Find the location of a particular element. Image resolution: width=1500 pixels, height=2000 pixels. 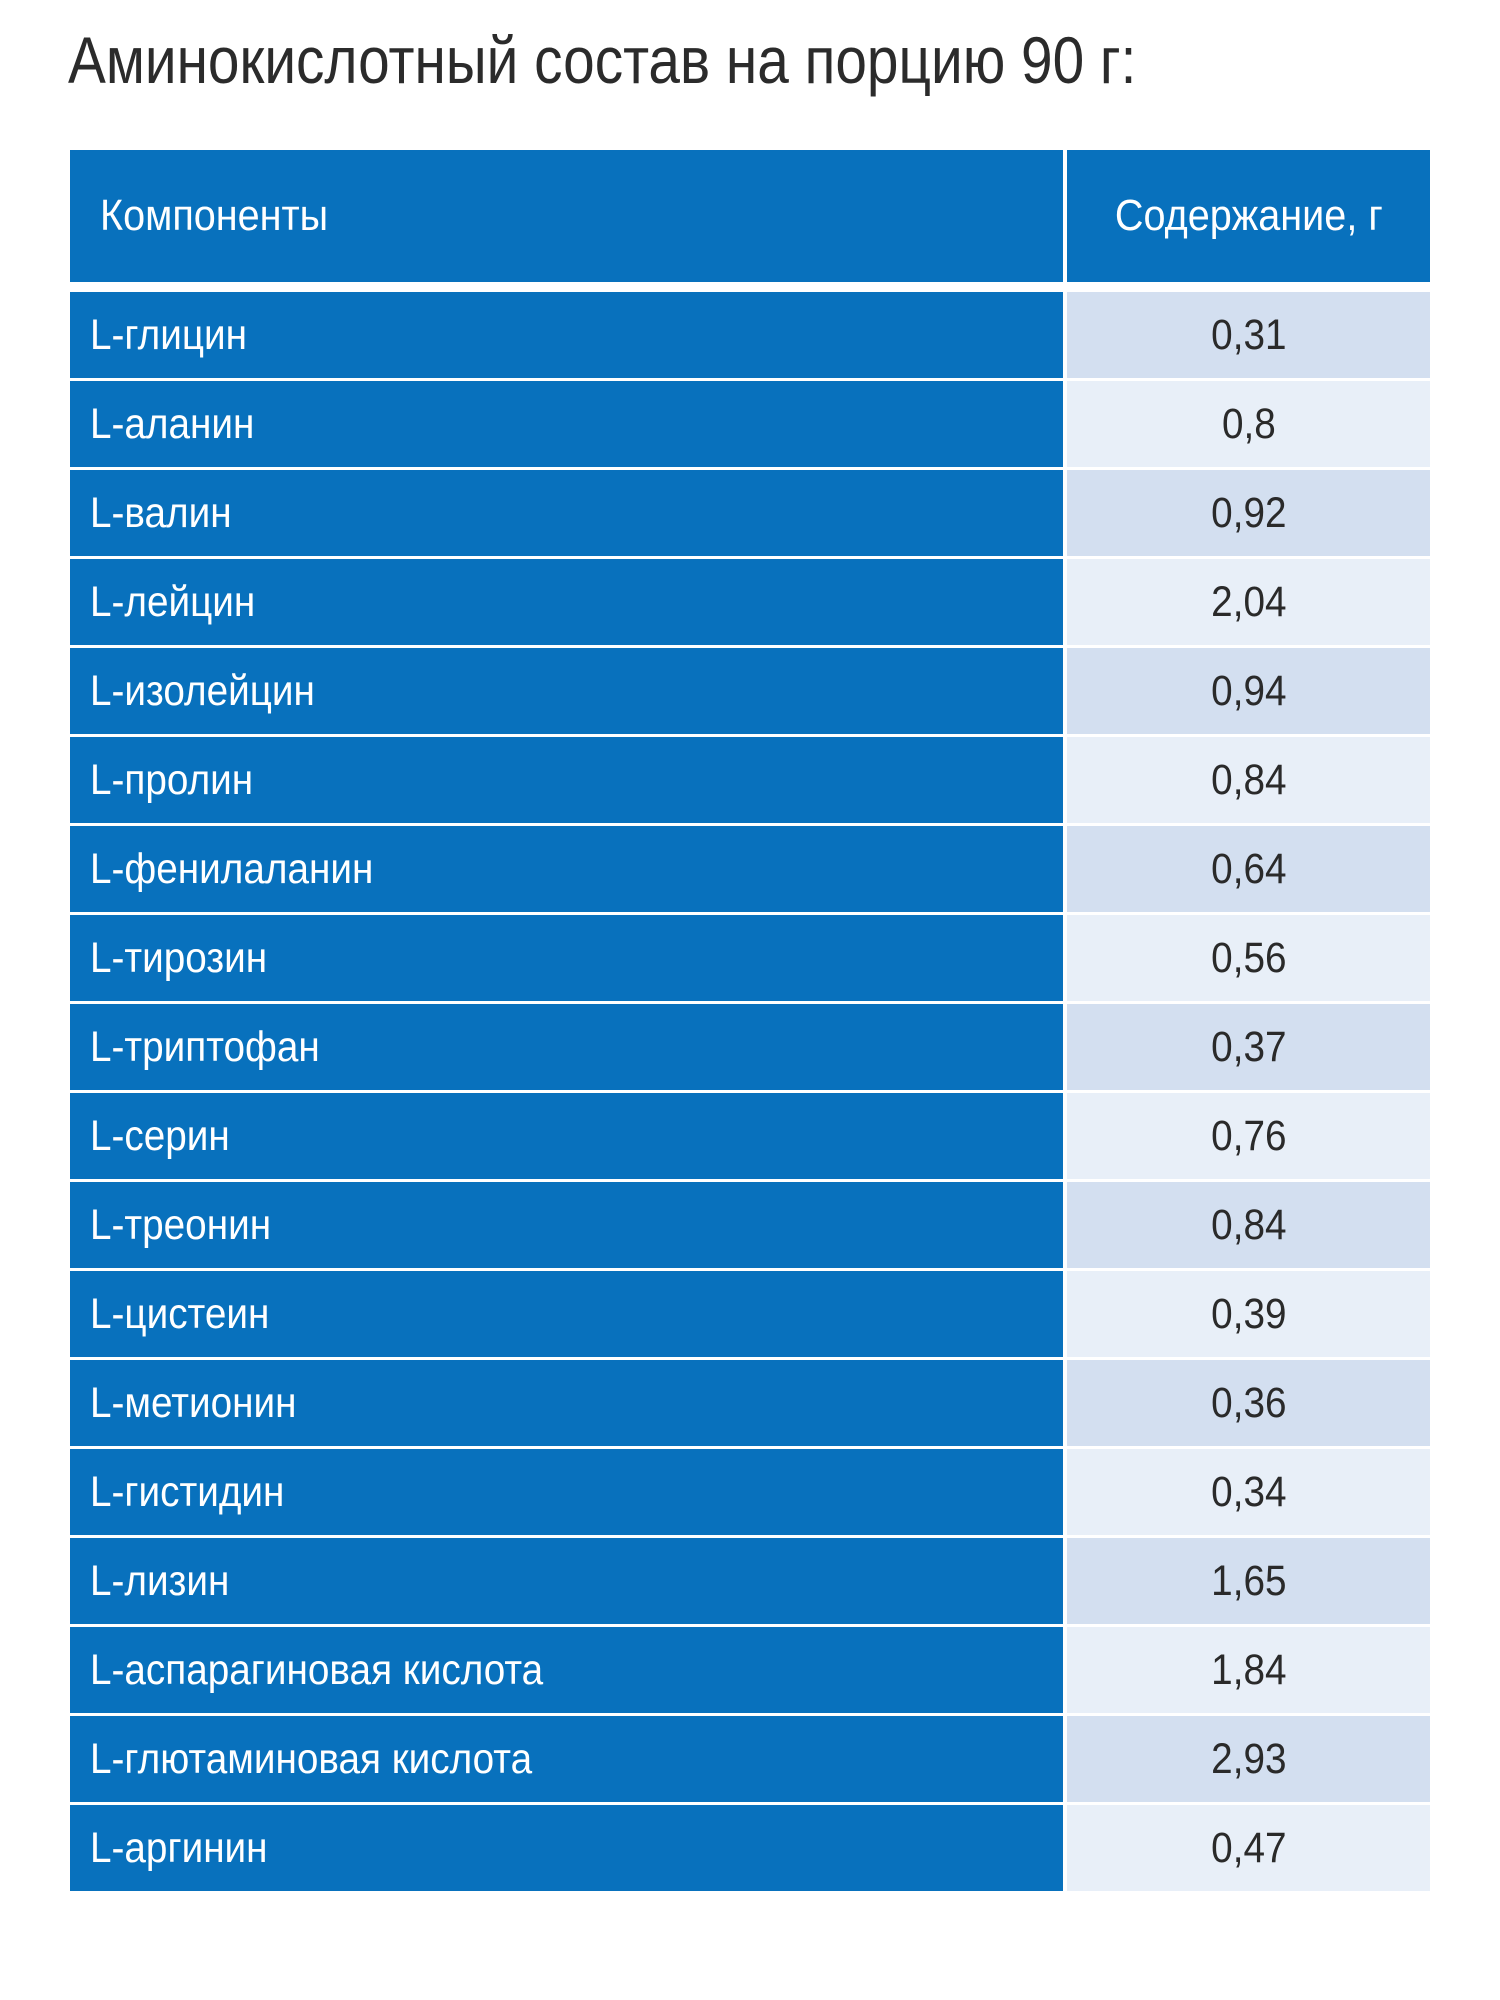

component-value: 0,47 is located at coordinates (1248, 1847).